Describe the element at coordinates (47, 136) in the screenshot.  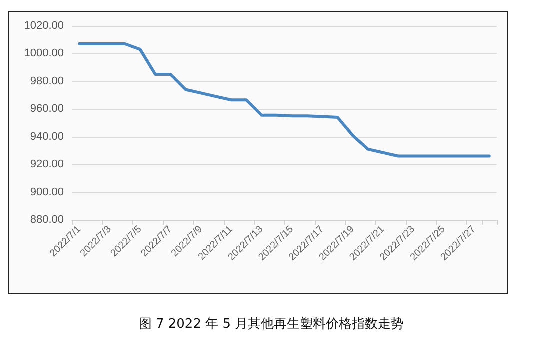
I see `y-tick-label: 940.00` at that location.